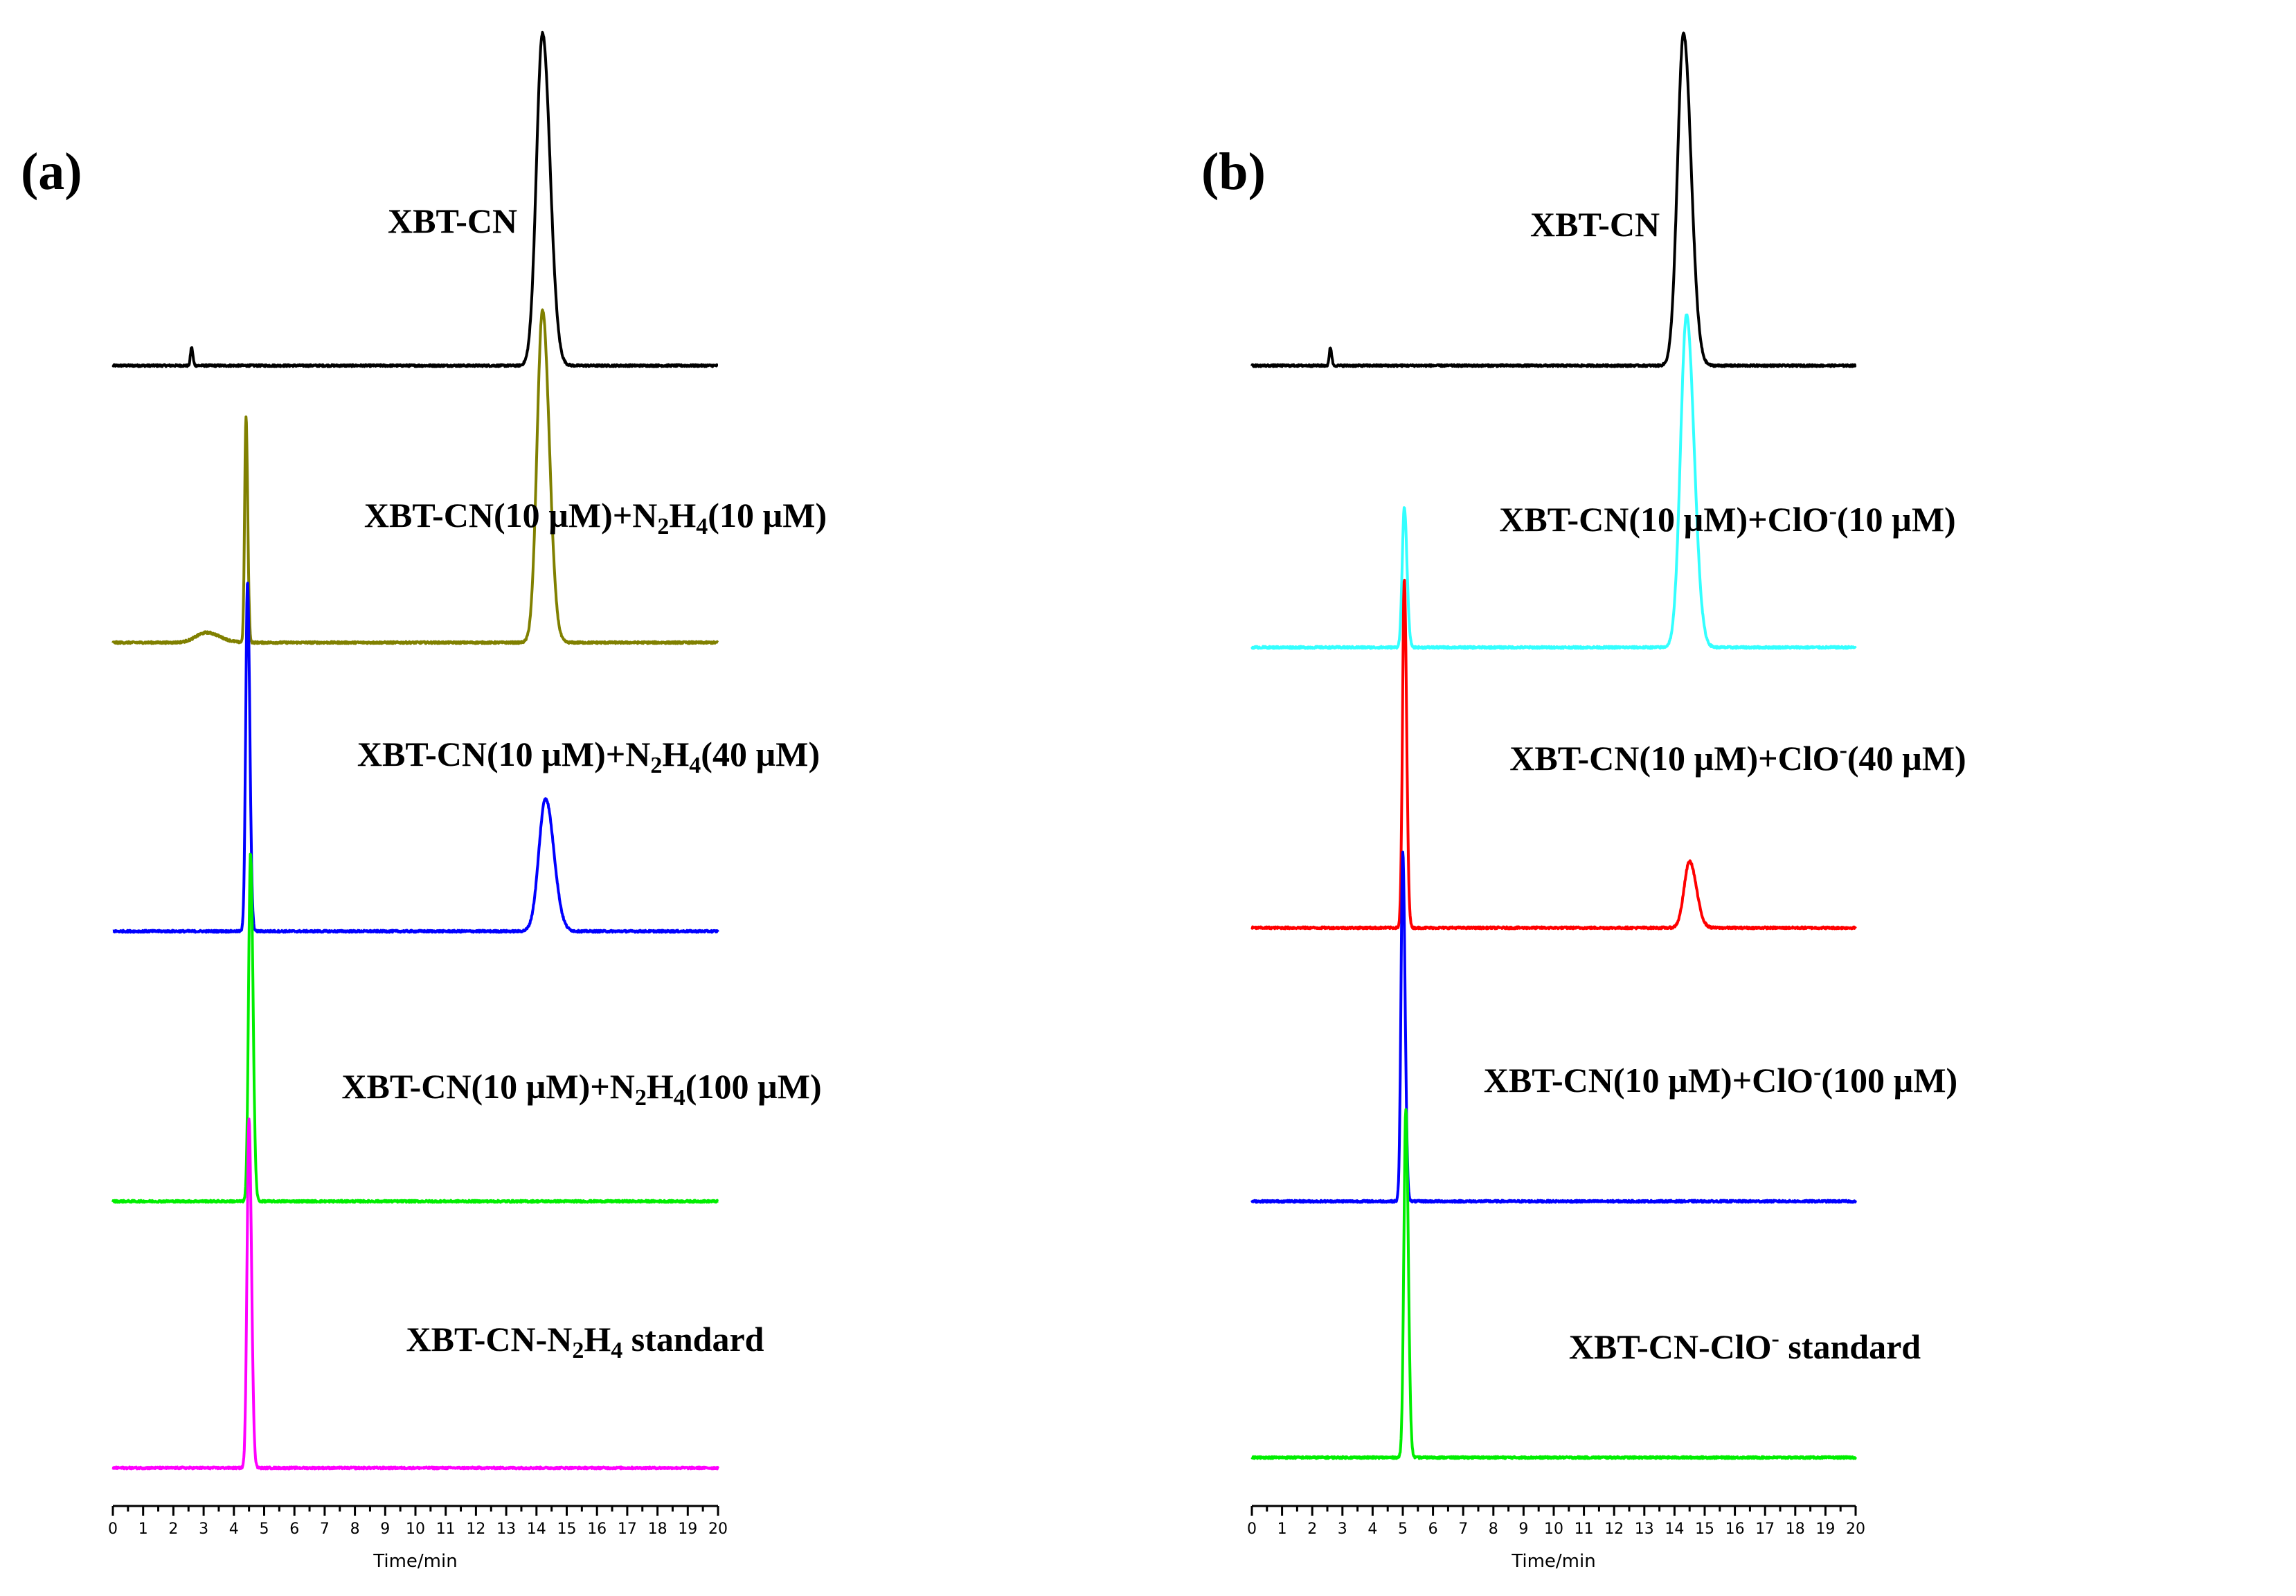 Image resolution: width=2296 pixels, height=1596 pixels. Describe the element at coordinates (415, 1561) in the screenshot. I see `x-axis-title-a: Time/min` at that location.